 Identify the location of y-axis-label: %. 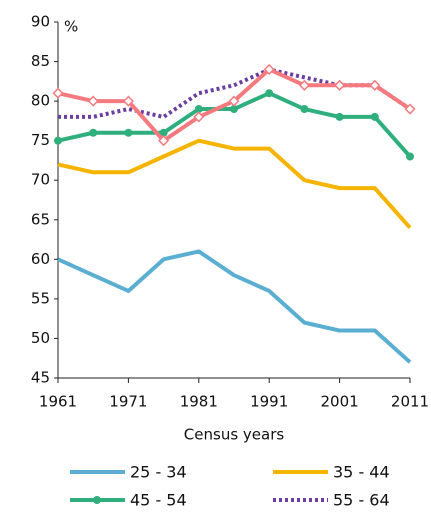
(71, 27).